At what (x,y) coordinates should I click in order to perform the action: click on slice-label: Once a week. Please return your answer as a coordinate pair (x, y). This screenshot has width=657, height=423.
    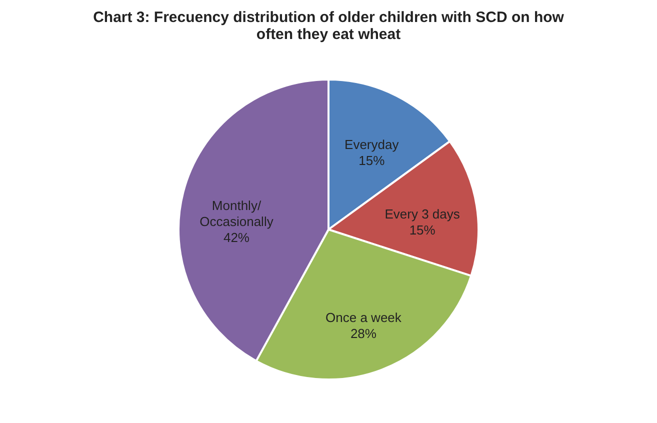
    Looking at the image, I should click on (364, 317).